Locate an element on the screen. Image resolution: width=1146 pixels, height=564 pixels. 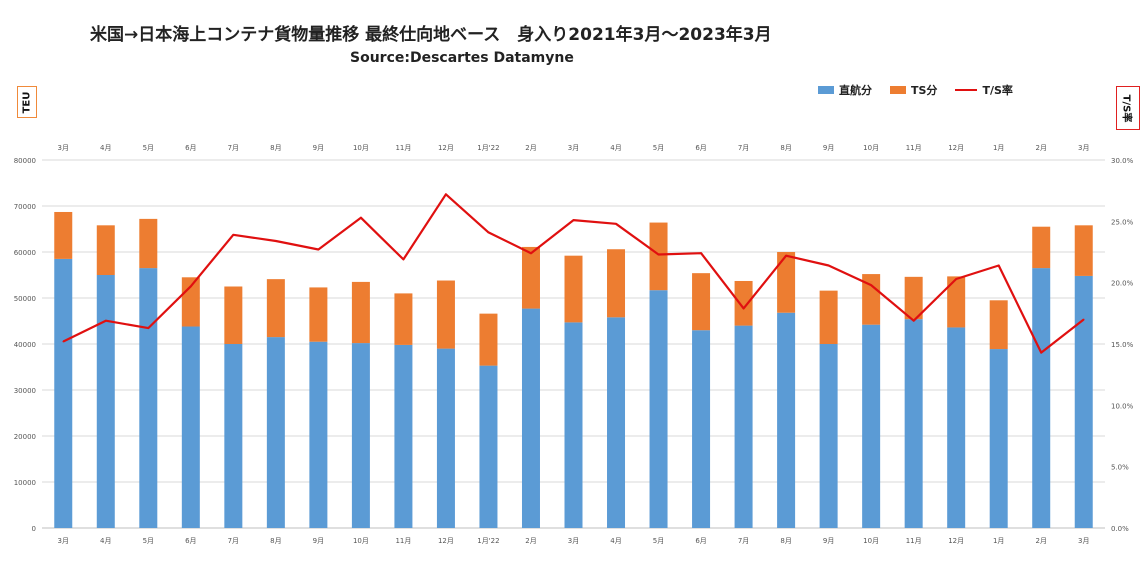
x-tick-label: 3月 is located at coordinates (1083, 541).